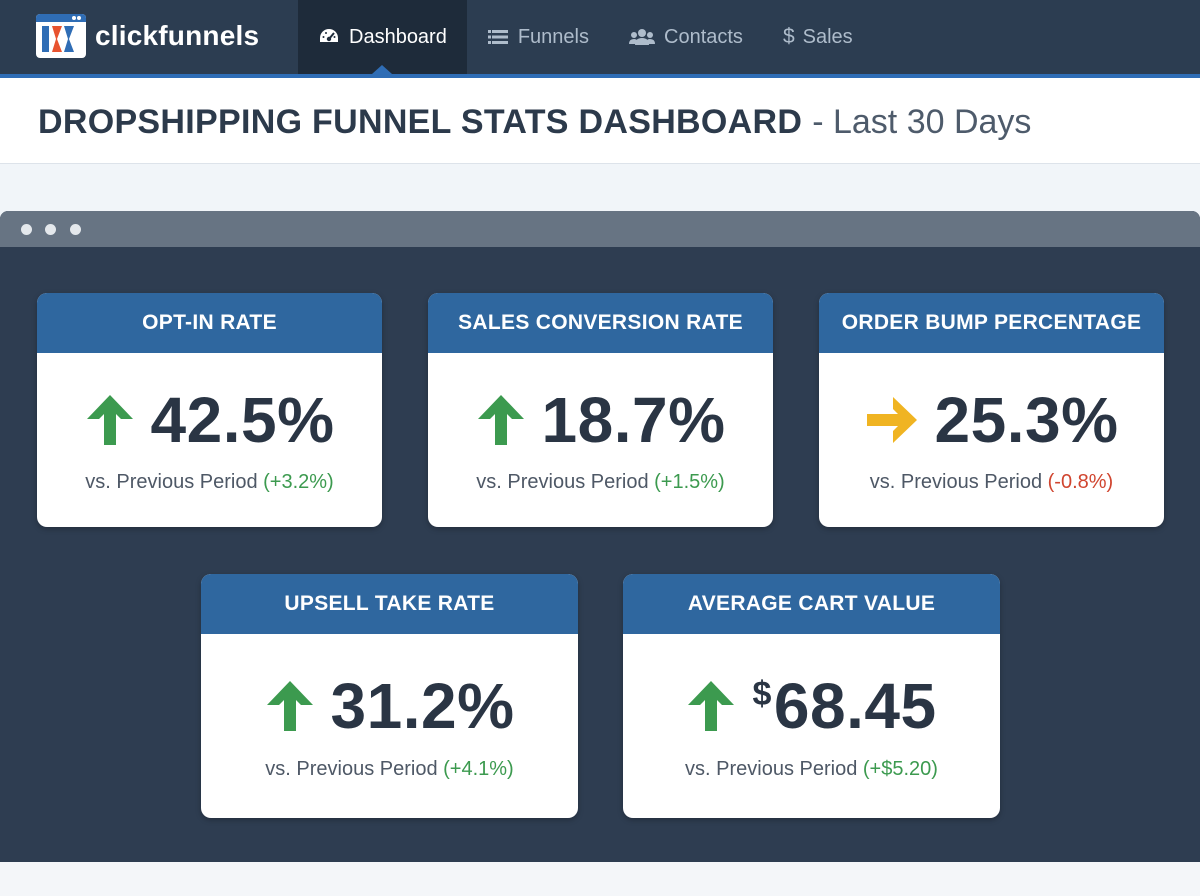 This screenshot has width=1200, height=896. What do you see at coordinates (600, 323) in the screenshot?
I see `metric-title: SALES CONVERSION RATE` at bounding box center [600, 323].